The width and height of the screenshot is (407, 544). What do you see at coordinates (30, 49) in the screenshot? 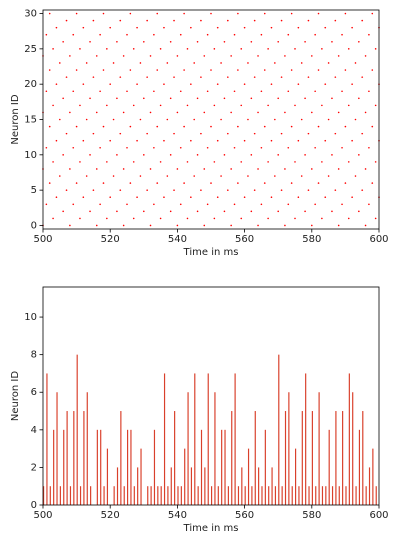
I see `y-tick-label: 25` at bounding box center [30, 49].